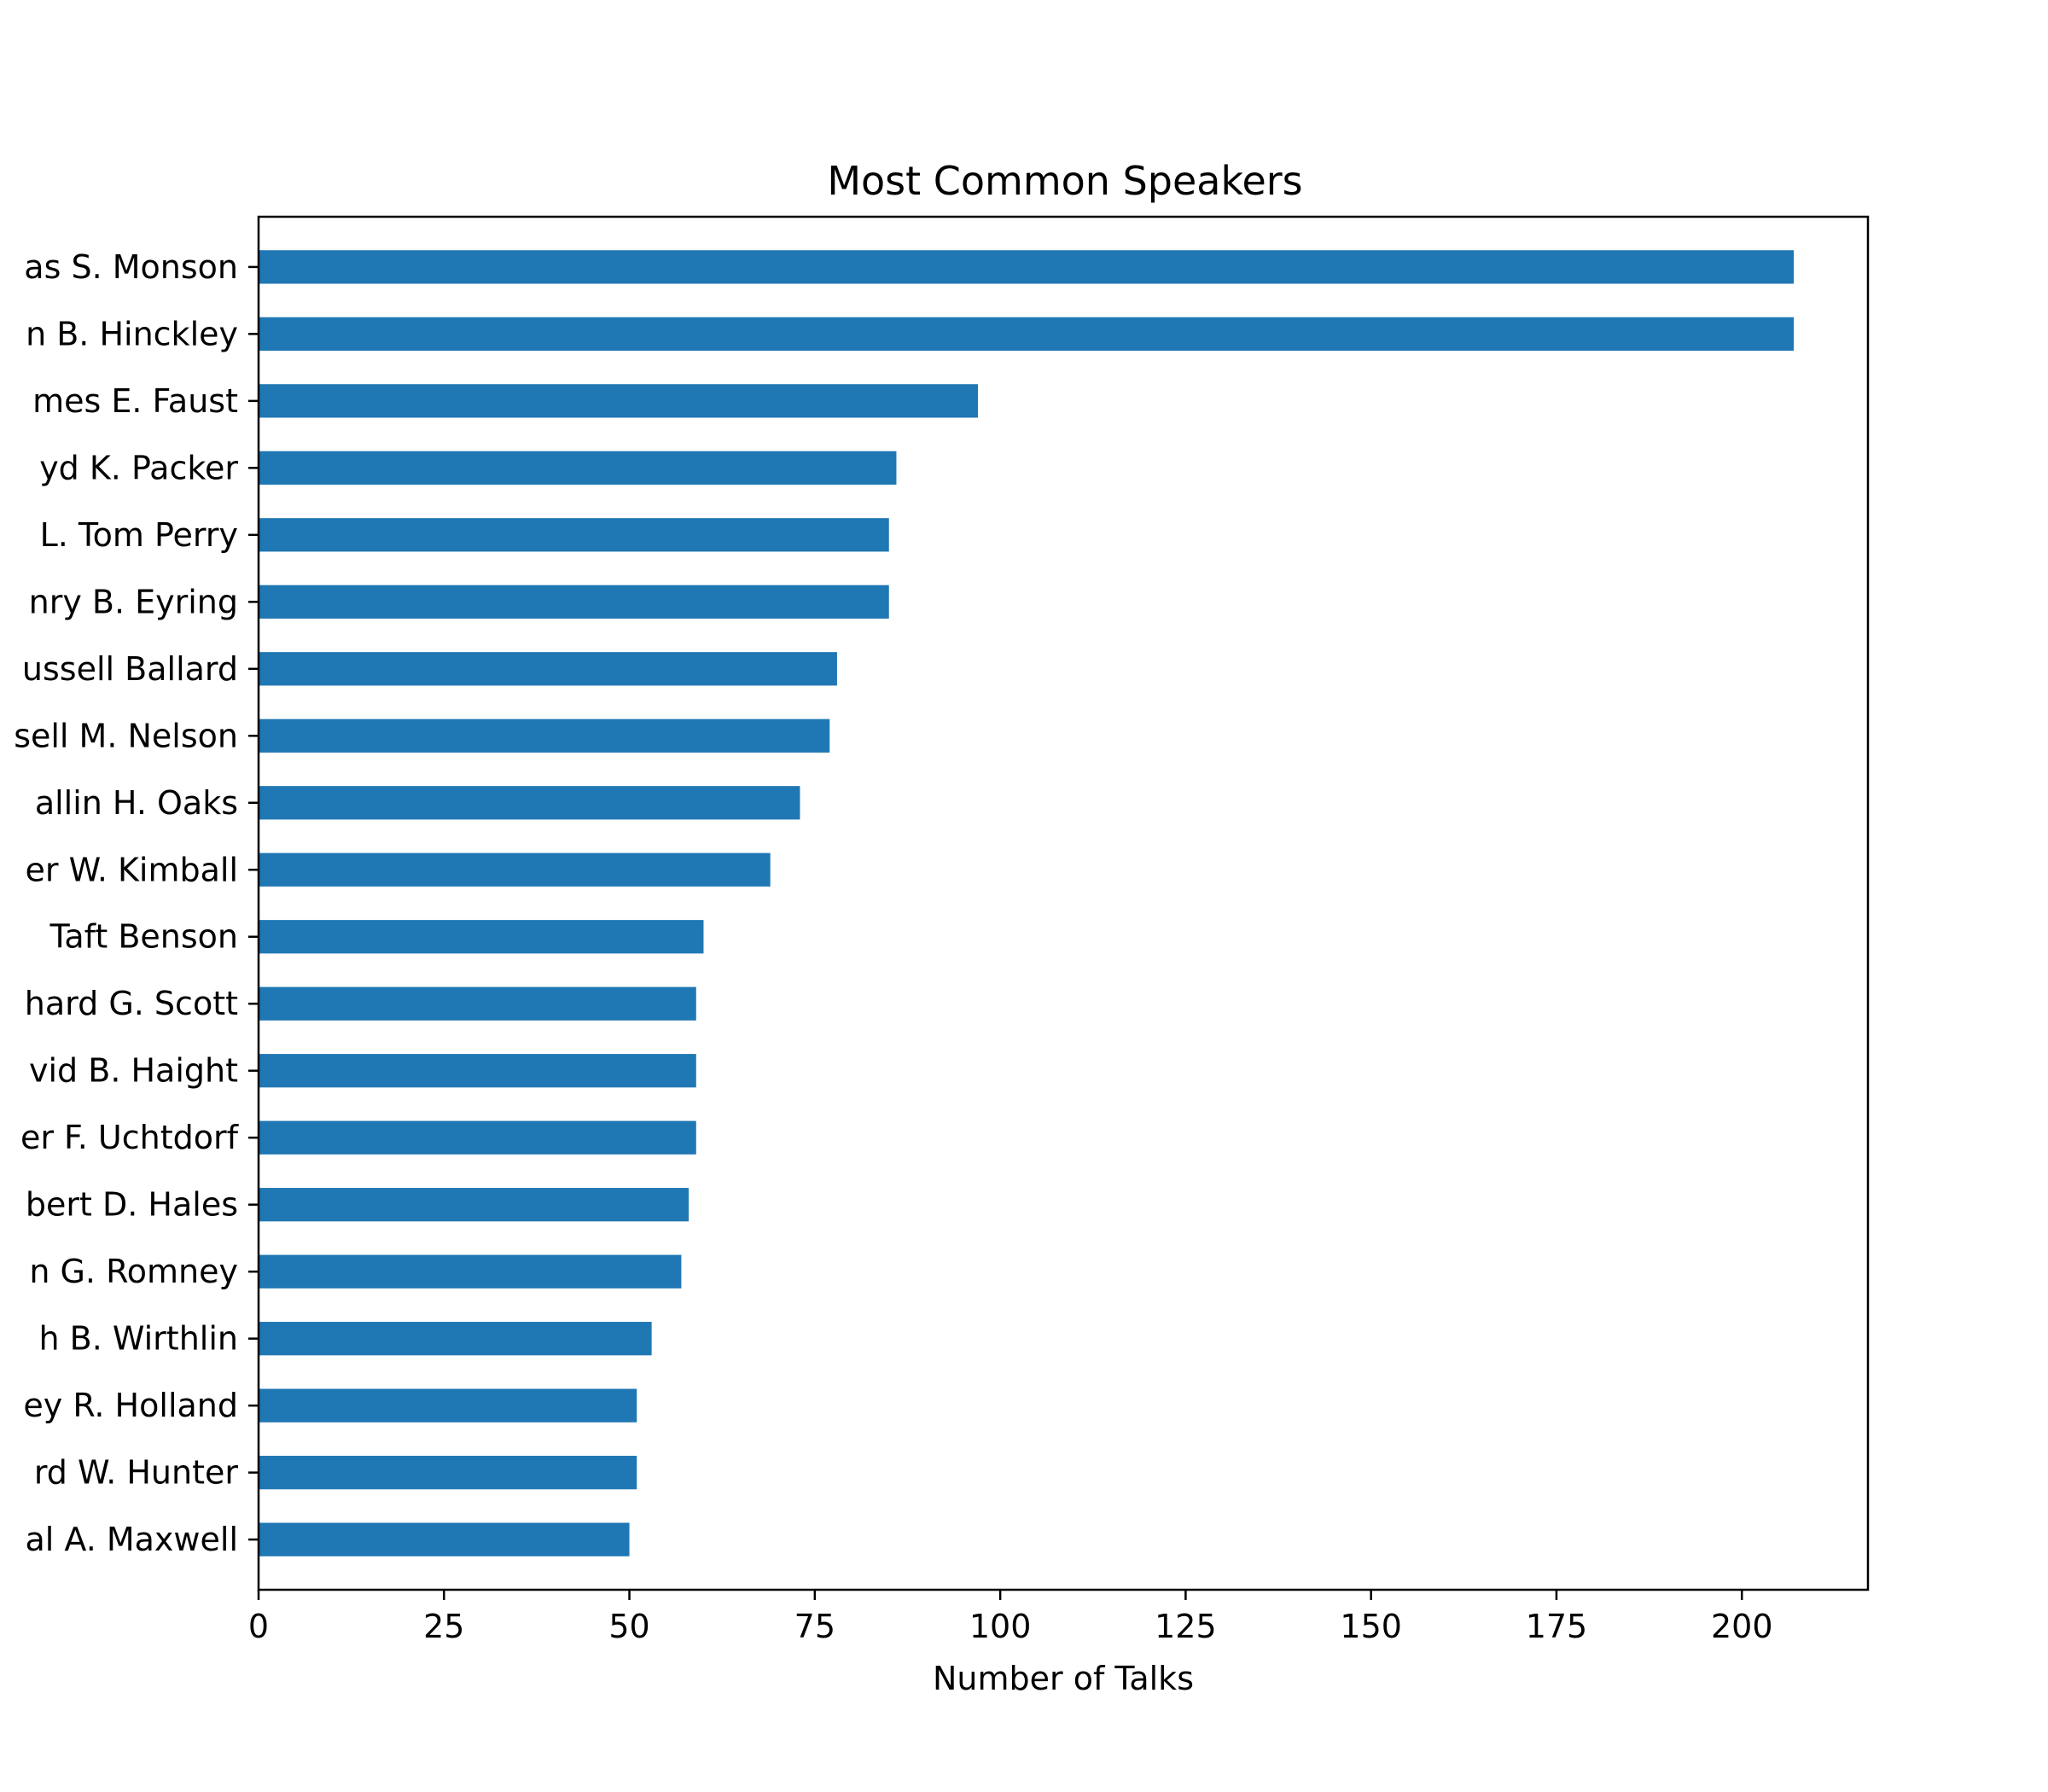 Image resolution: width=2048 pixels, height=1792 pixels. I want to click on y-tick-label: er W. Kimball, so click(132, 869).